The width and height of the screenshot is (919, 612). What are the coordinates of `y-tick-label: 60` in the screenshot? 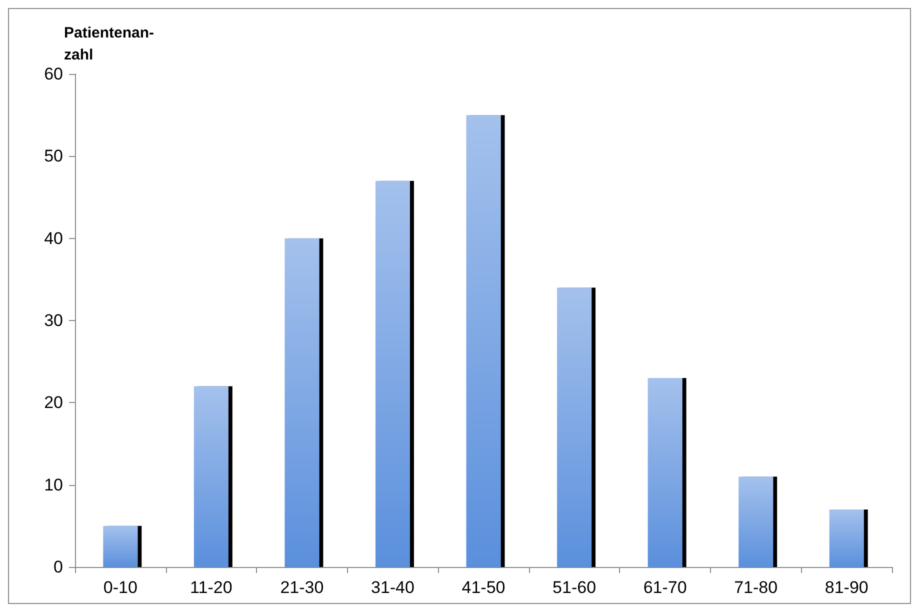 It's located at (53, 74).